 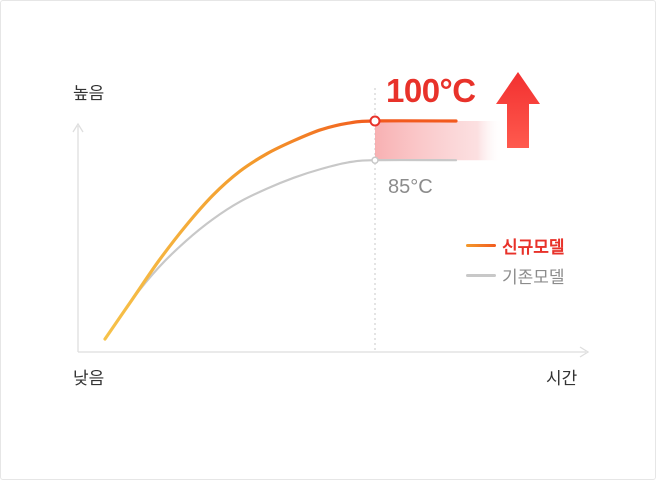 I want to click on legend-swatch-new, so click(x=481, y=245).